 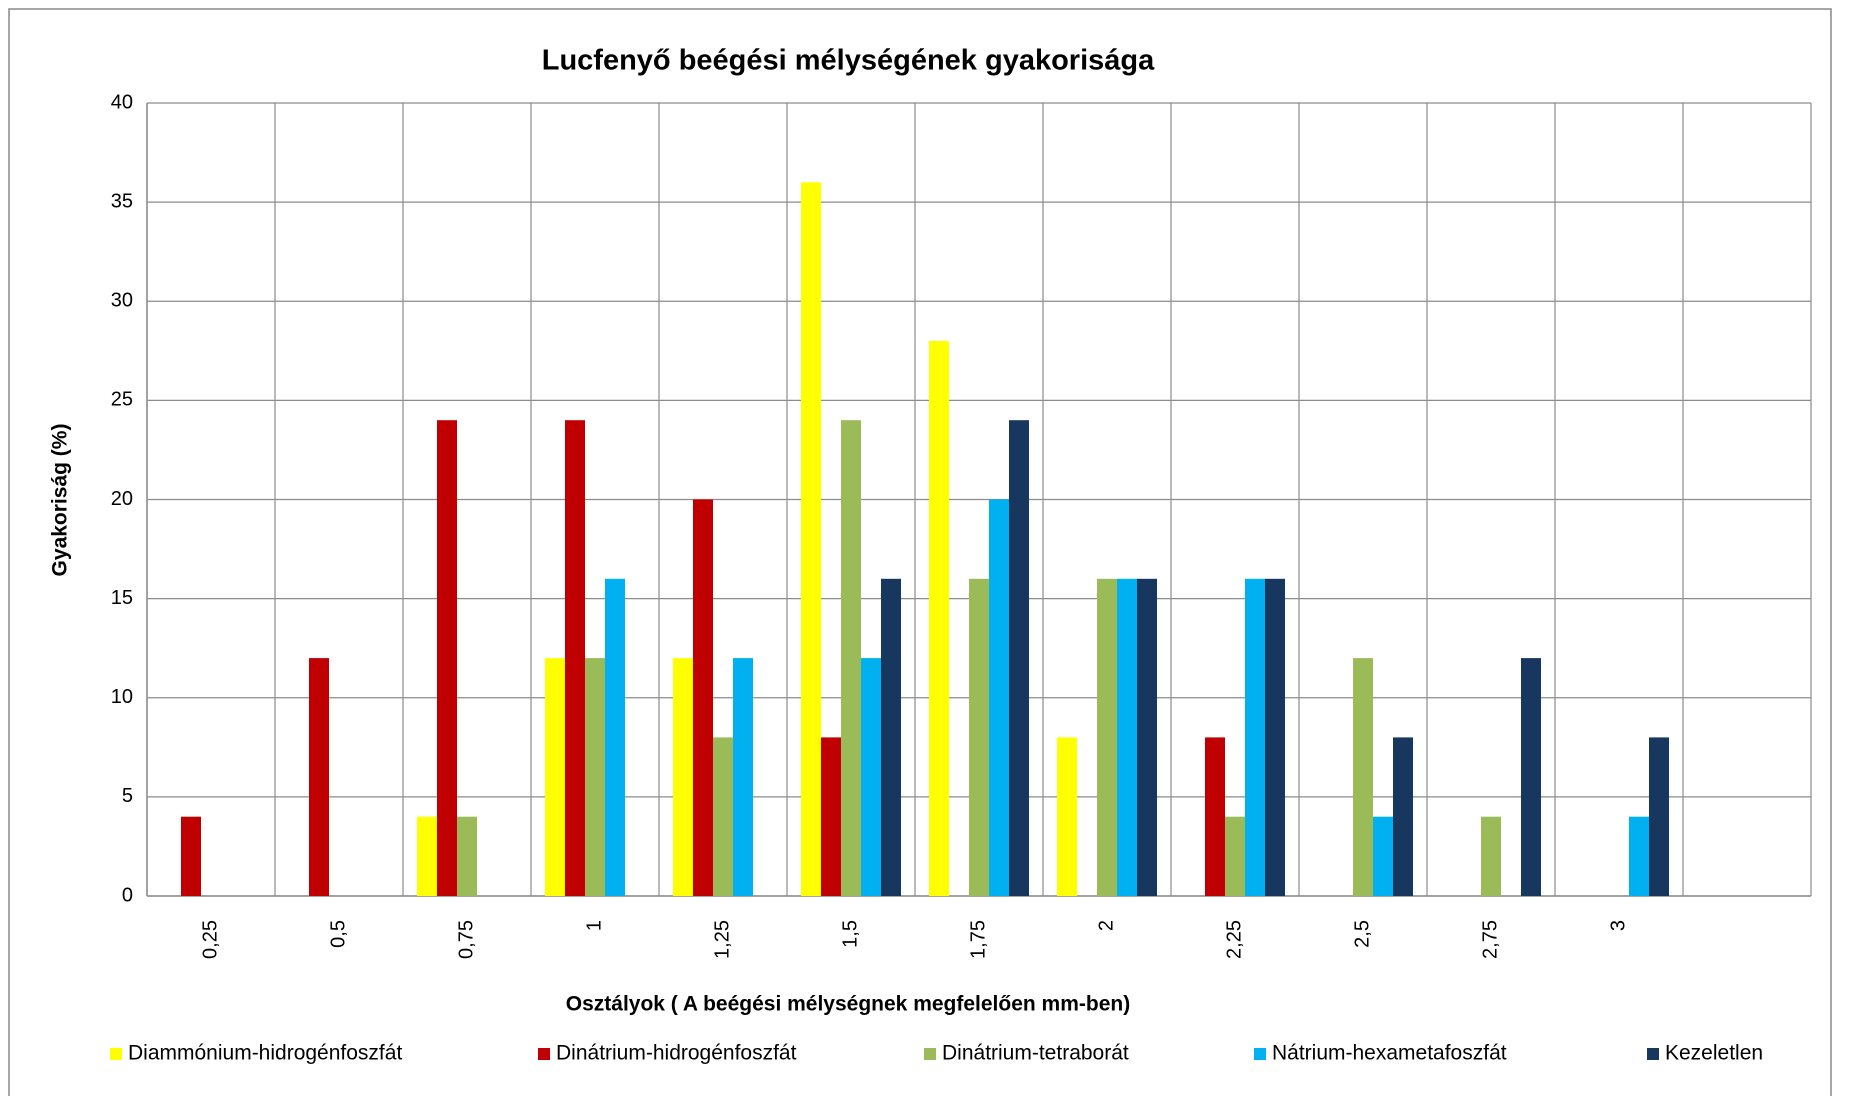 What do you see at coordinates (1035, 1053) in the screenshot?
I see `legend-label: Dinátrium-tetraborát` at bounding box center [1035, 1053].